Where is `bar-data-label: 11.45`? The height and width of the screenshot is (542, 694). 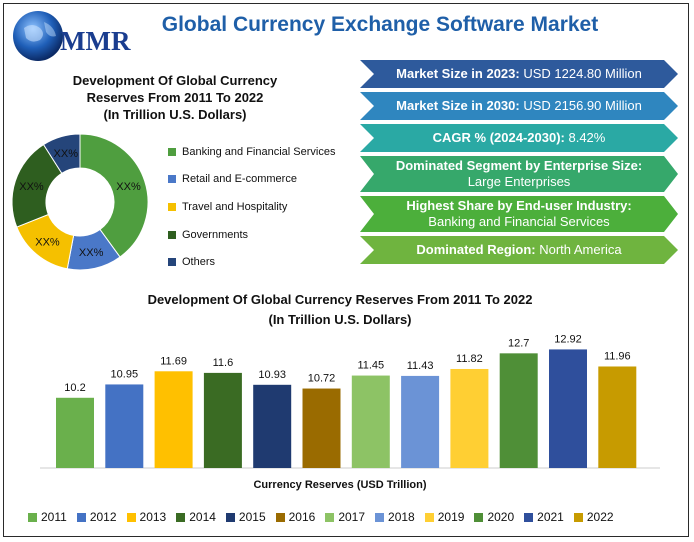 bar-data-label: 11.45 is located at coordinates (370, 366).